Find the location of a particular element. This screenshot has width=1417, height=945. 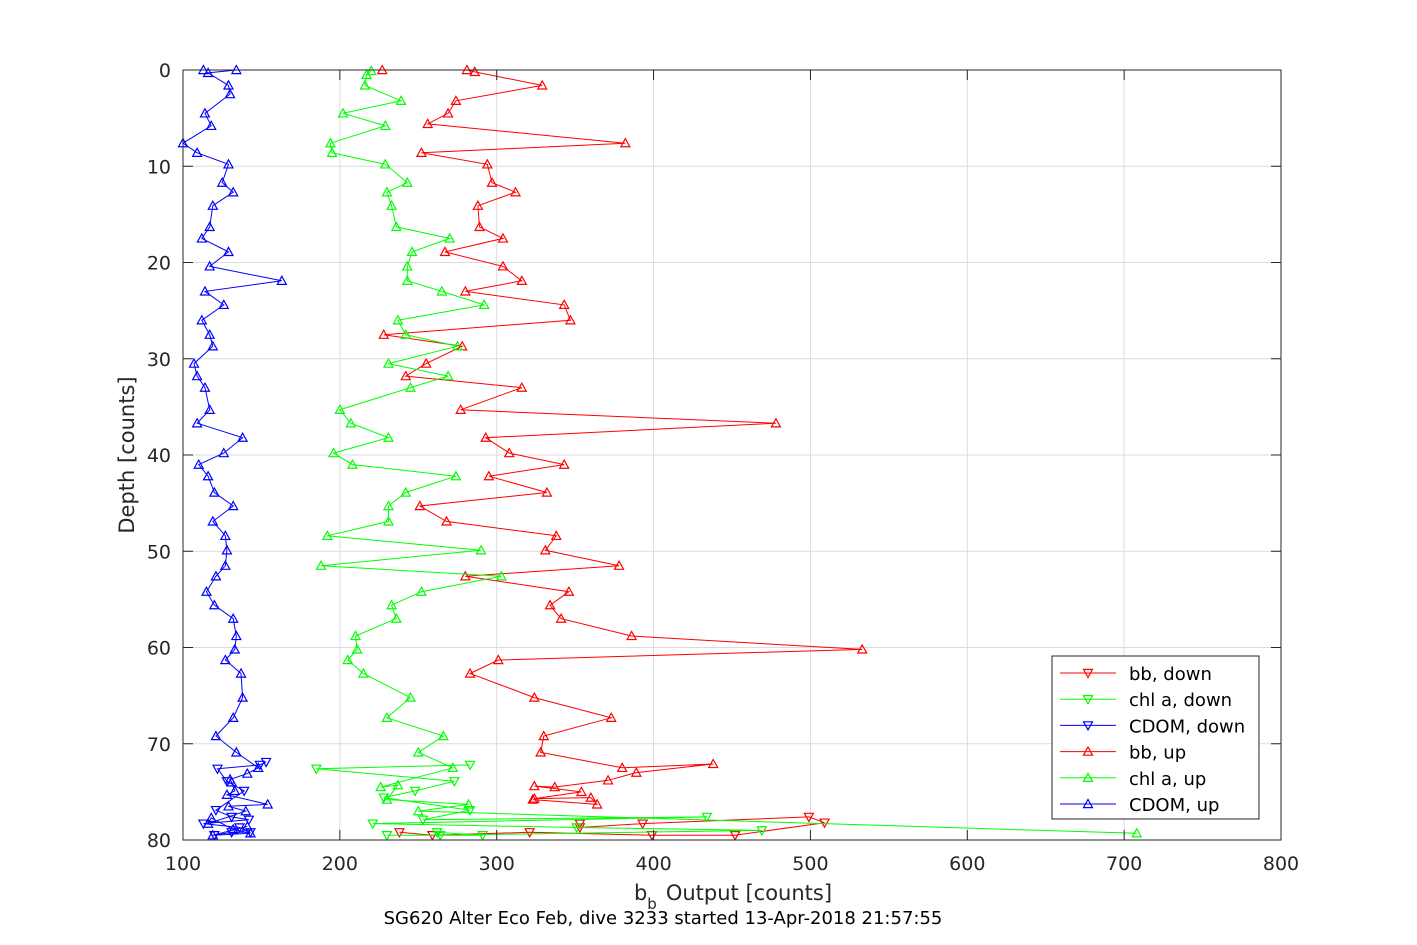

x-tick-label: 200 is located at coordinates (340, 864).